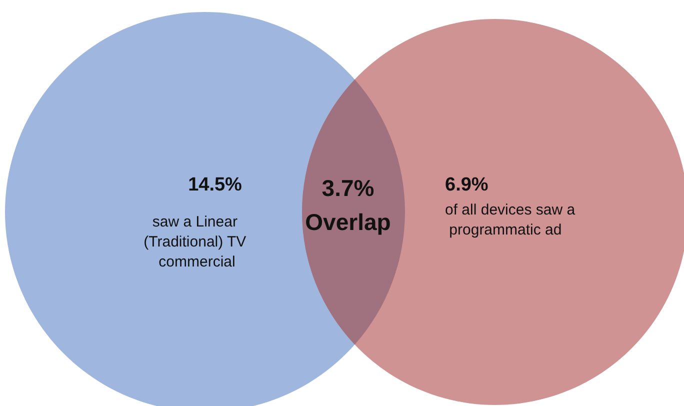 Image resolution: width=684 pixels, height=406 pixels. I want to click on category-label: saw a Linear (Traditional) TV commercial, so click(197, 242).